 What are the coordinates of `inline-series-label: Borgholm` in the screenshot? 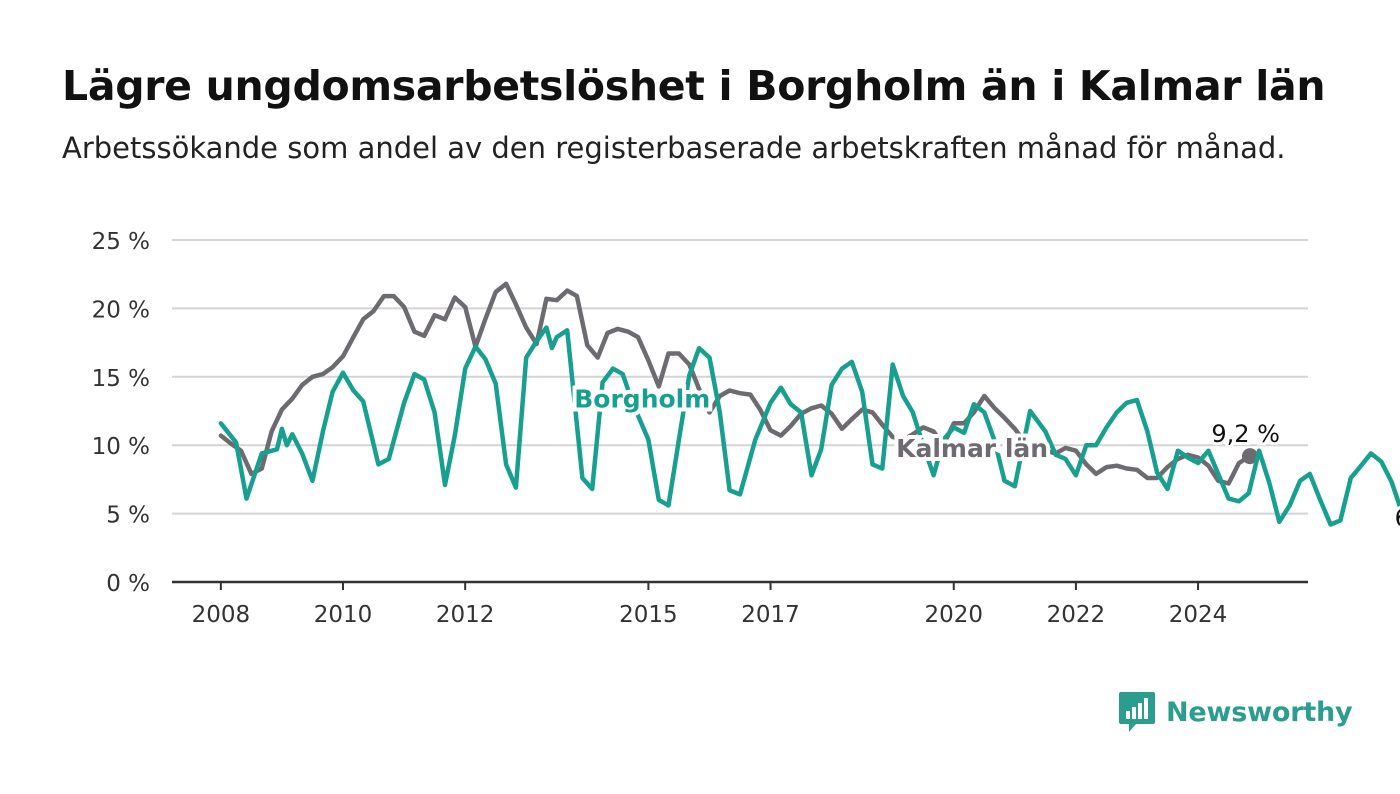 It's located at (642, 399).